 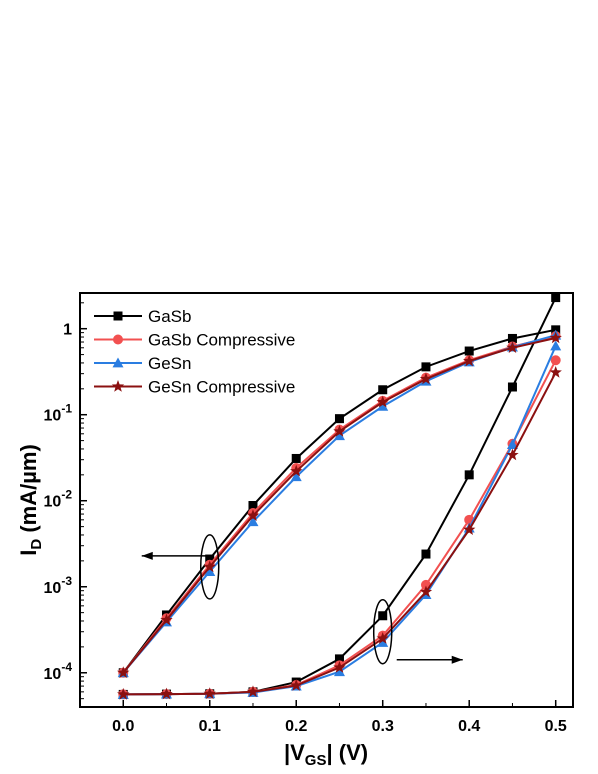 What do you see at coordinates (194, 352) in the screenshot?
I see `legend: GaSb GaSb Compressive GeSn GeSn Compressive` at bounding box center [194, 352].